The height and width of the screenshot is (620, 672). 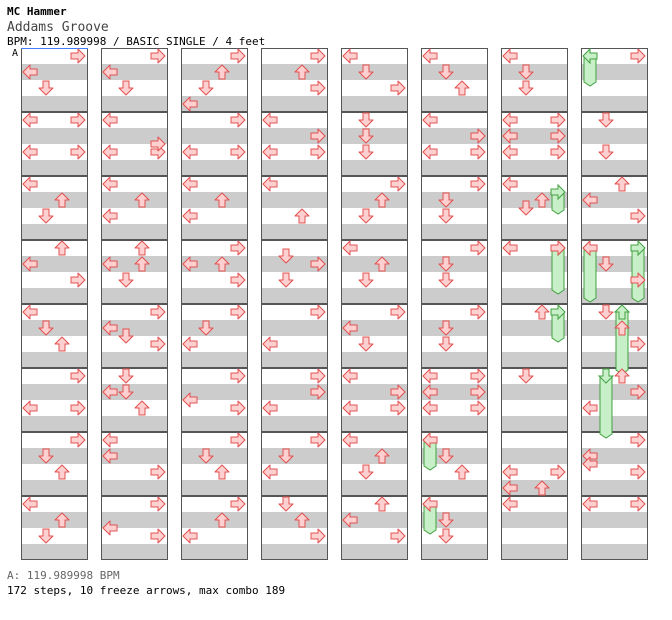 What do you see at coordinates (622, 312) in the screenshot?
I see `freeze-head-up` at bounding box center [622, 312].